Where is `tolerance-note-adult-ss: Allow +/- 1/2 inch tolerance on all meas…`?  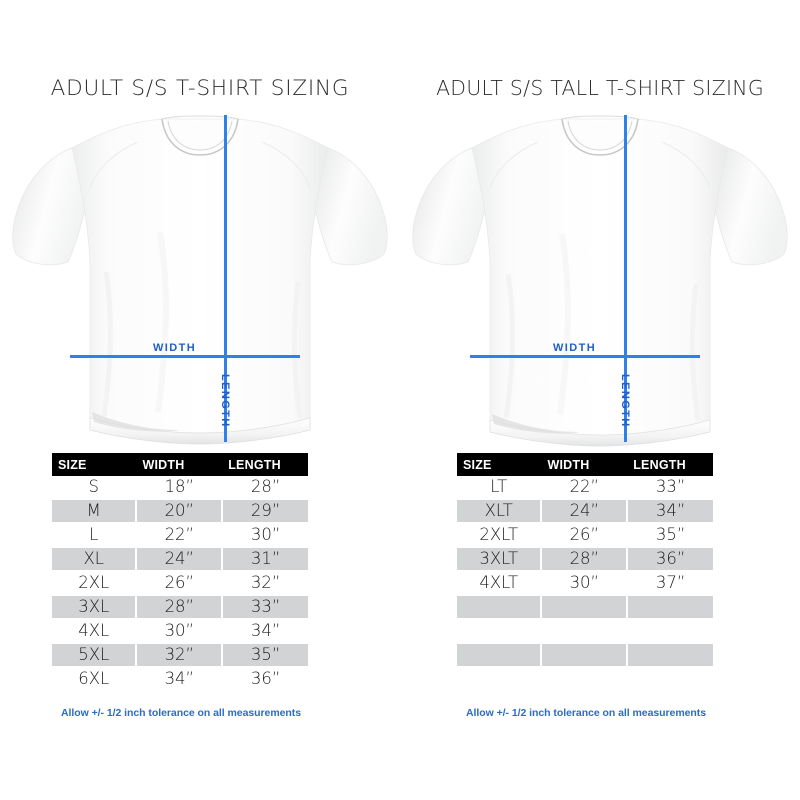
tolerance-note-adult-ss: Allow +/- 1/2 inch tolerance on all meas… is located at coordinates (181, 713).